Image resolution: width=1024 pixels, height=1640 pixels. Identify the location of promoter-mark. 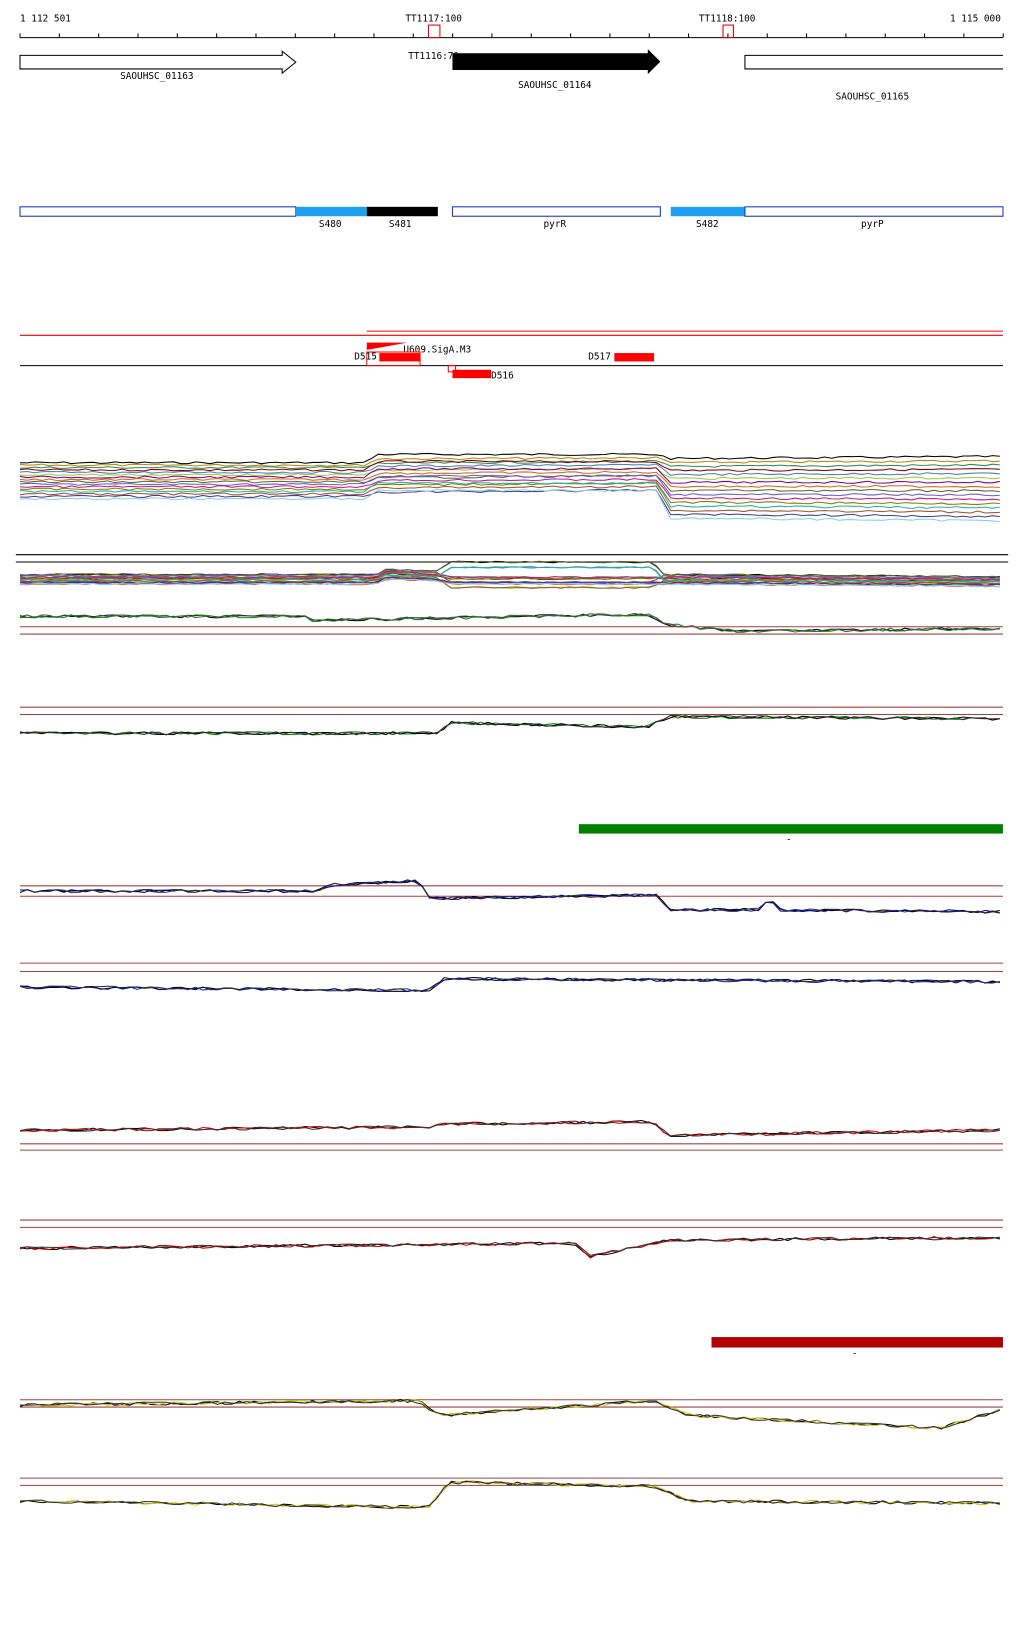
(387, 346).